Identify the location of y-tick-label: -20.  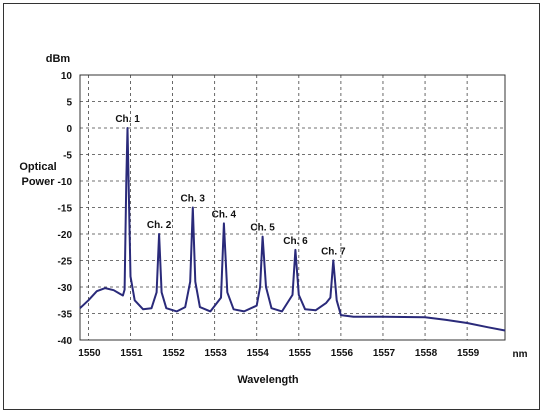
(65, 235).